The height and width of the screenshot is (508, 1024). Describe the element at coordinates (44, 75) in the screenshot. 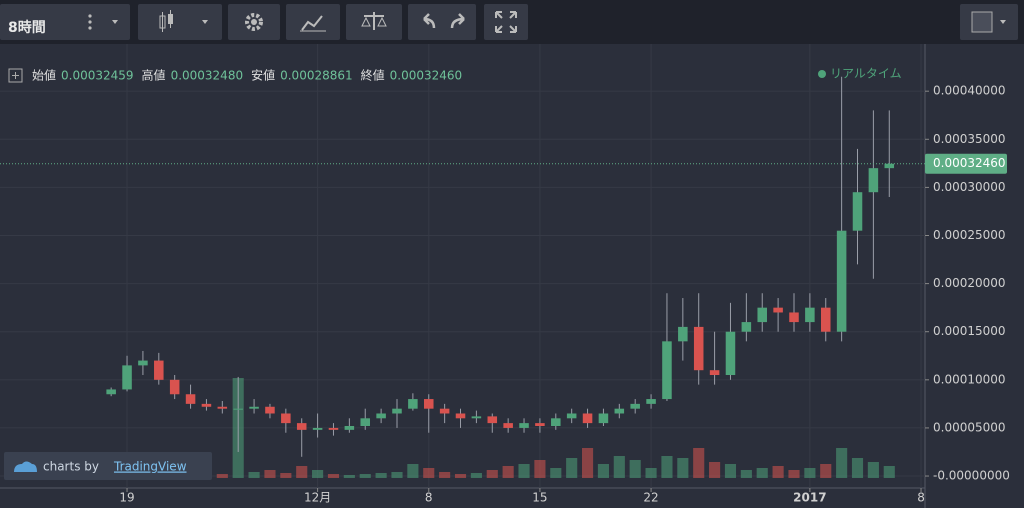

I see `legend-name: 始値` at that location.